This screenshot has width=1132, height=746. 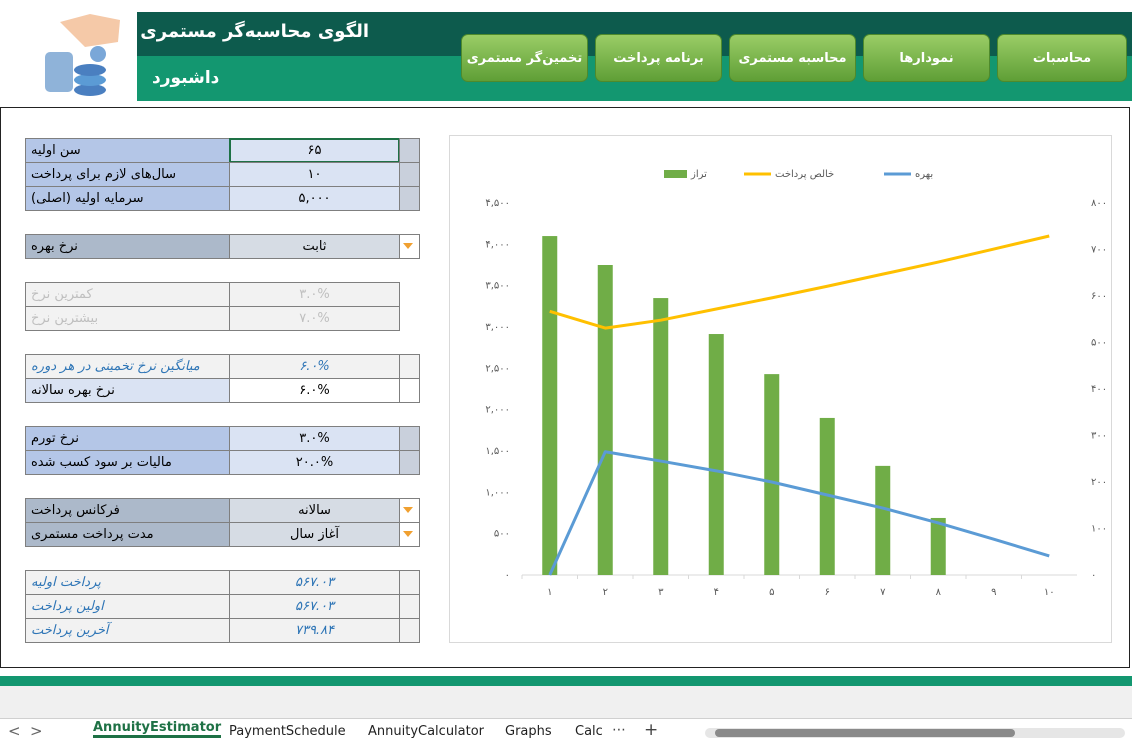 What do you see at coordinates (827, 592) in the screenshot?
I see `x-tick-label: ۶` at bounding box center [827, 592].